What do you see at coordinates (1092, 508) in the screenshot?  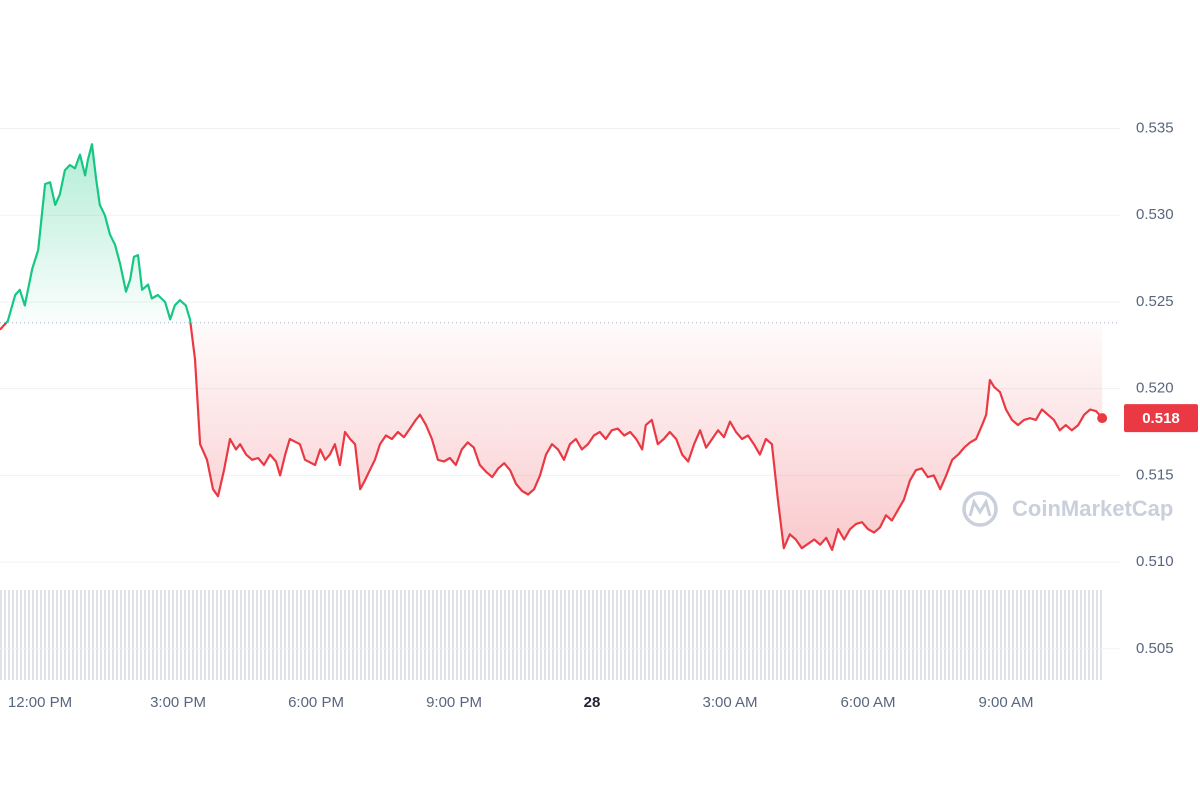 I see `watermark-text: CoinMarketCap` at bounding box center [1092, 508].